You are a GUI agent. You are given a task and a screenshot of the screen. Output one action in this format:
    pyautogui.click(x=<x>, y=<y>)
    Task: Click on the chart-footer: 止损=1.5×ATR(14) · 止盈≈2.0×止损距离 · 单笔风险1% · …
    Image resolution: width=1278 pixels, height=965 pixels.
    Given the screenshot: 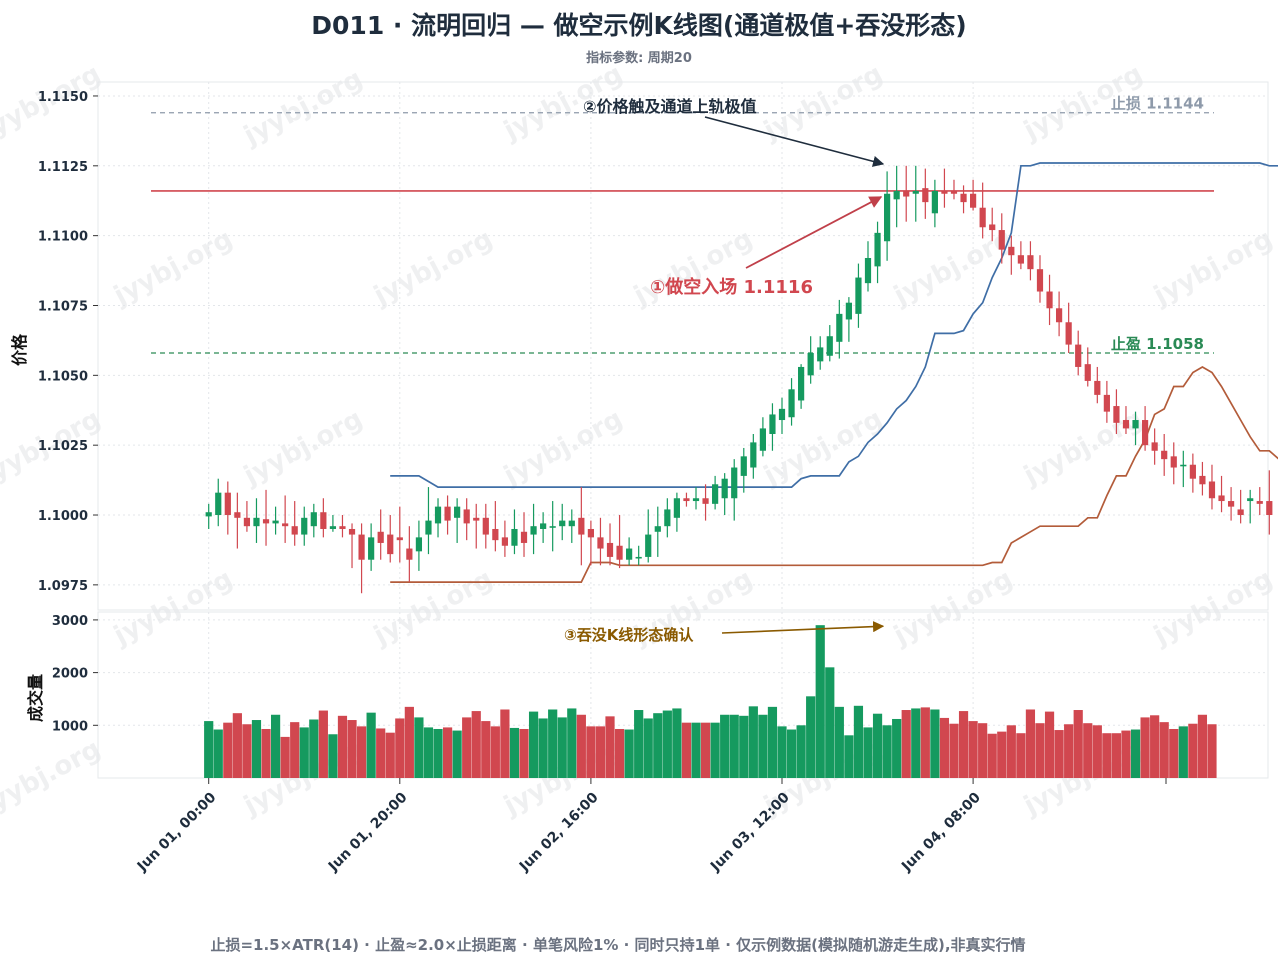 What is the action you would take?
    pyautogui.click(x=618, y=945)
    